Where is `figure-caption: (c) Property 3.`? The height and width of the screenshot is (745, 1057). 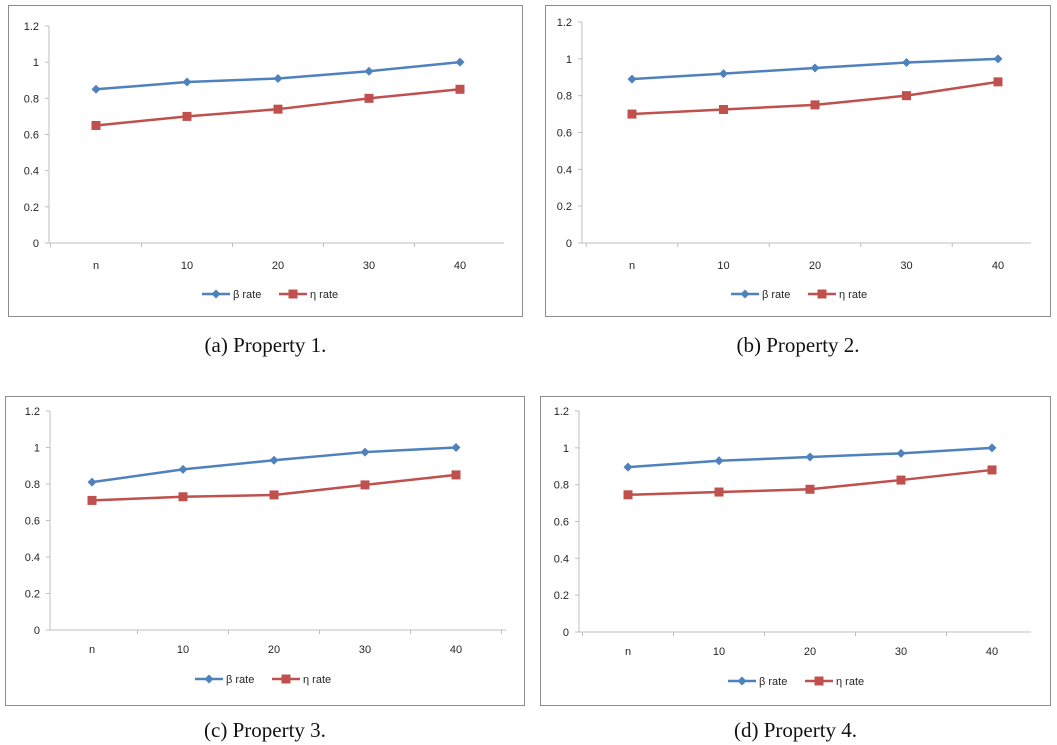
figure-caption: (c) Property 3. is located at coordinates (265, 730).